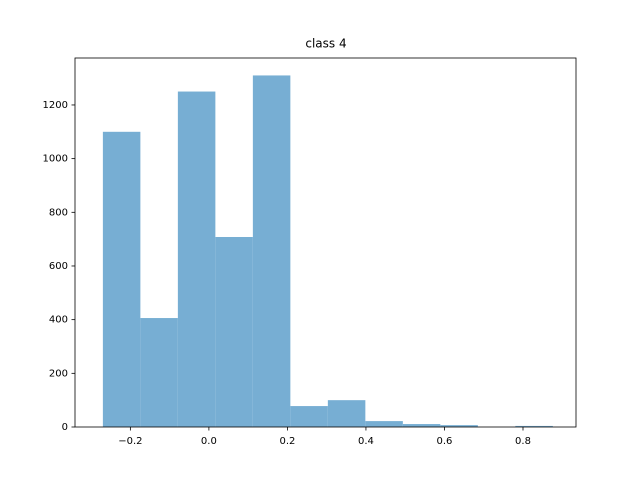 Image resolution: width=640 pixels, height=480 pixels. I want to click on x-tick-label: 0.0, so click(209, 441).